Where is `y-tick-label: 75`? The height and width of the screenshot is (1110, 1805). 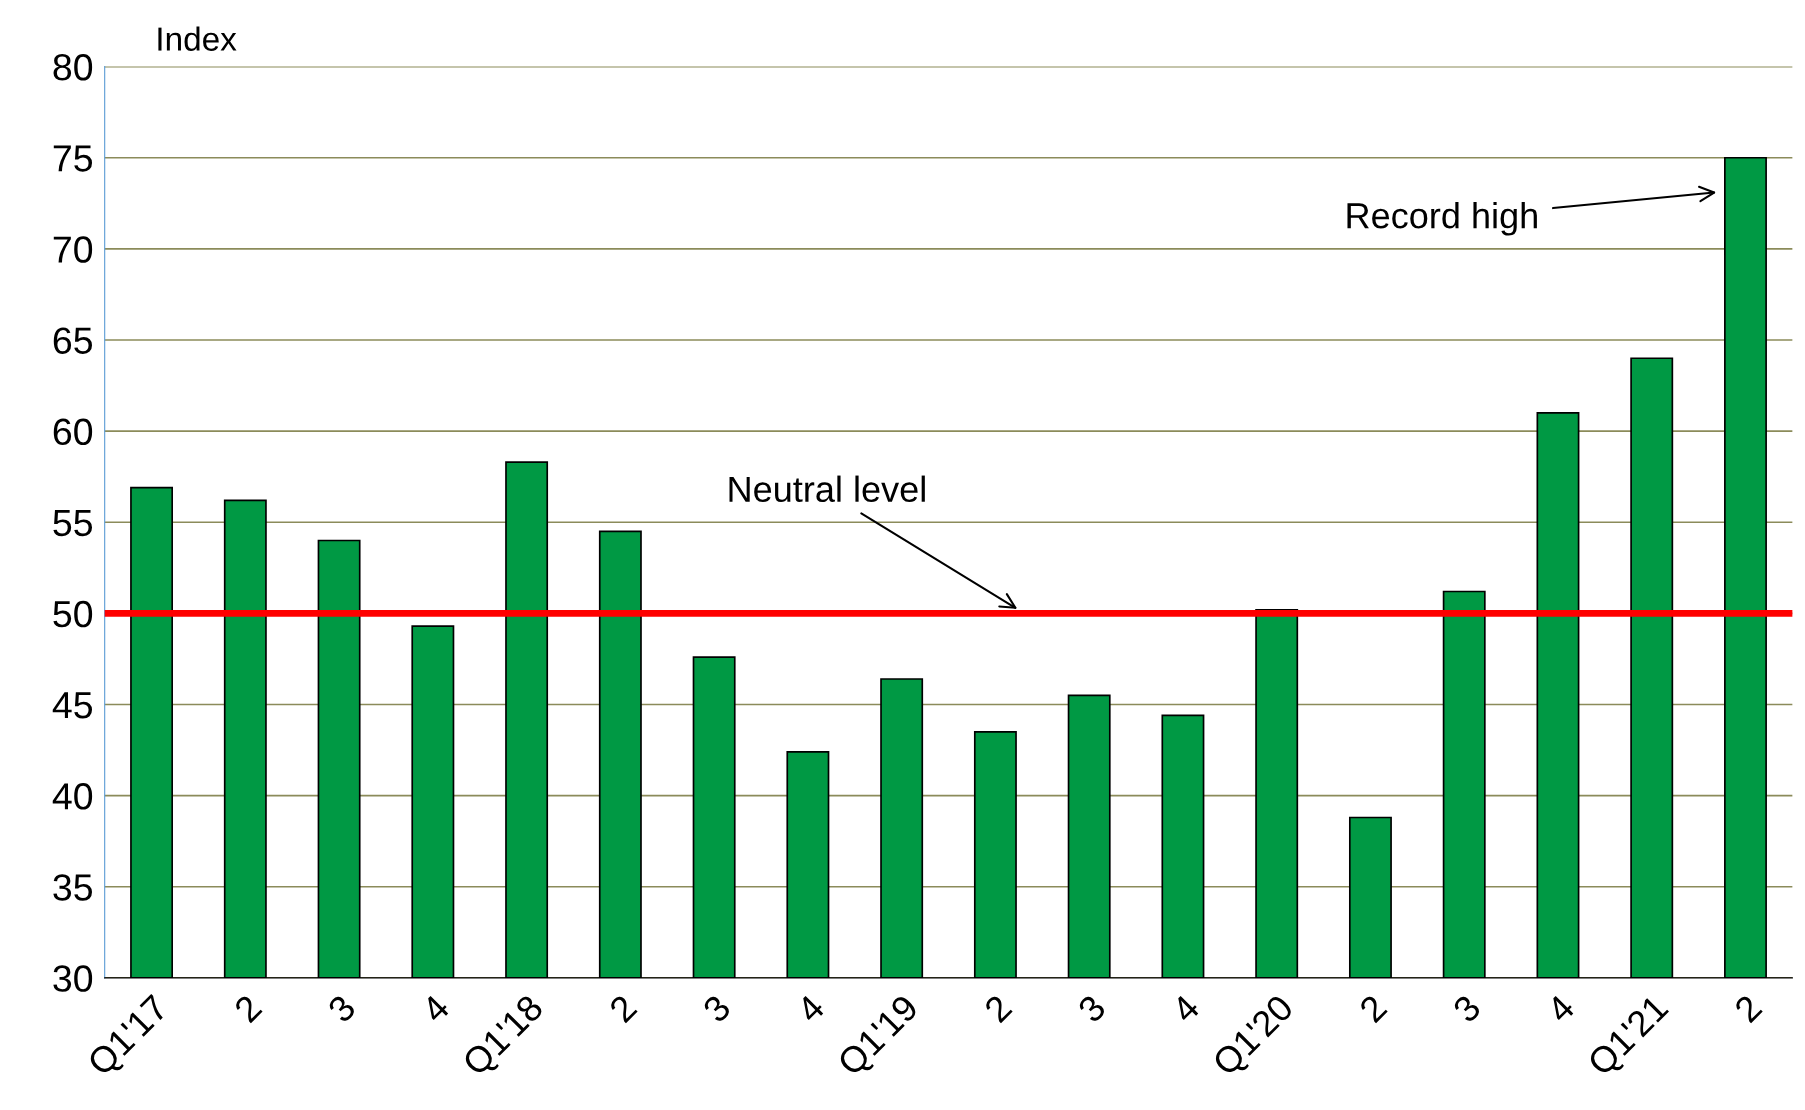 y-tick-label: 75 is located at coordinates (73, 158).